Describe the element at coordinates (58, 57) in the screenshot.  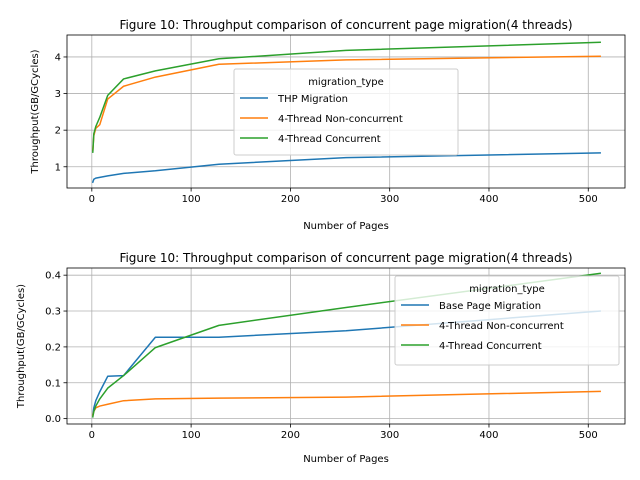
I see `y-tick-label: 4` at that location.